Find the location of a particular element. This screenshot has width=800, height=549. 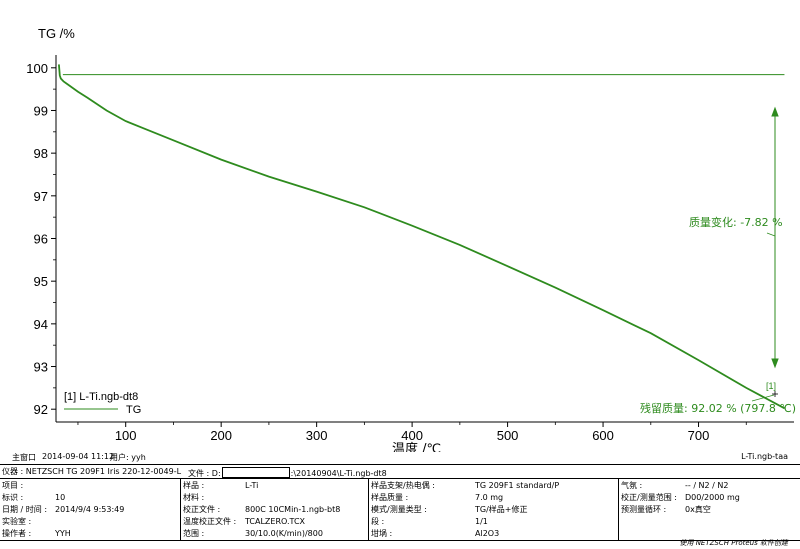

x-axis-label: 温度 /℃ is located at coordinates (416, 446).